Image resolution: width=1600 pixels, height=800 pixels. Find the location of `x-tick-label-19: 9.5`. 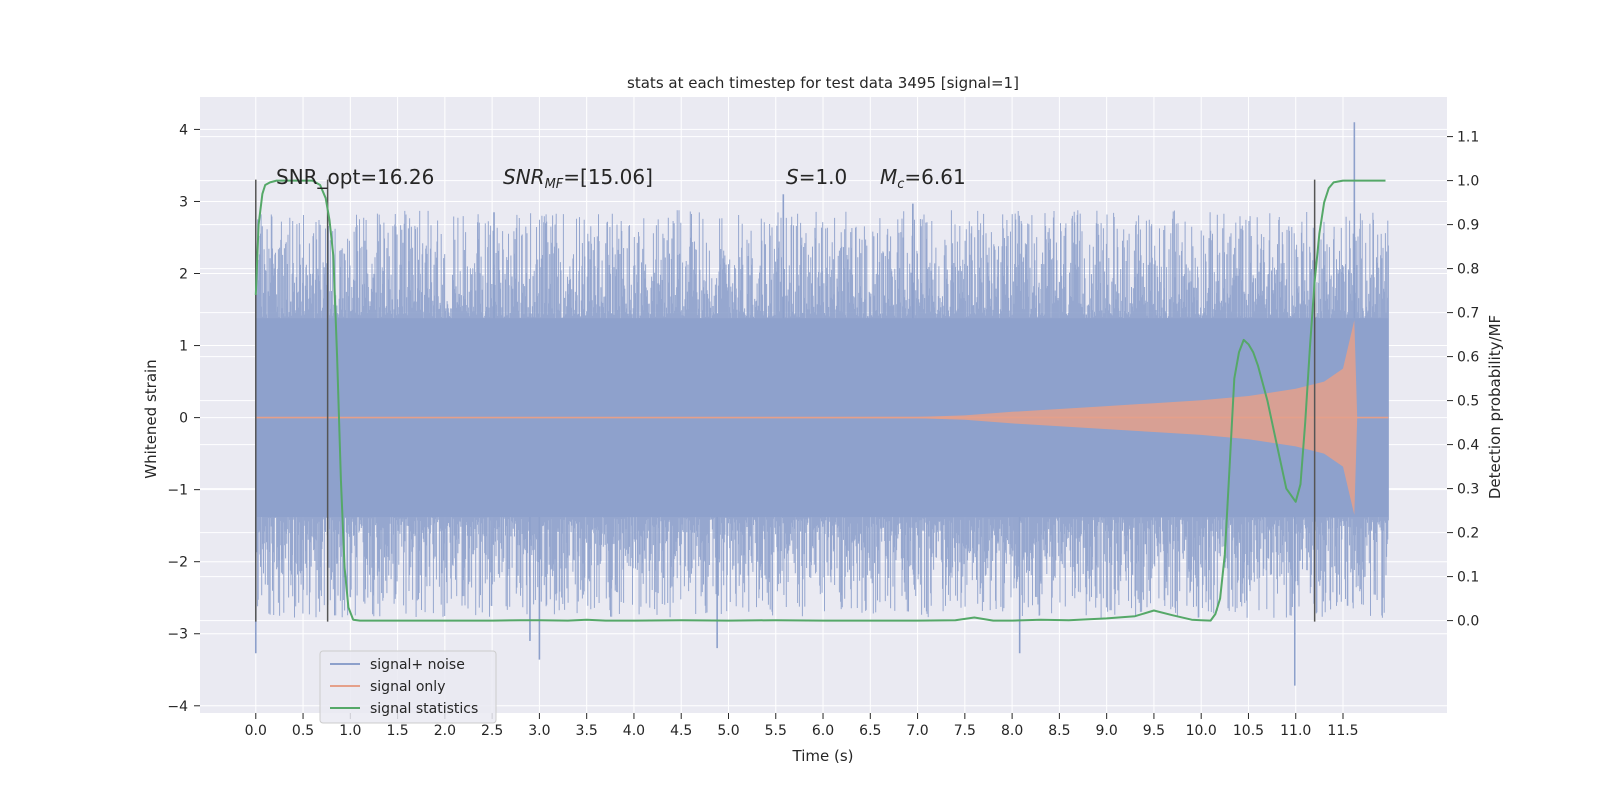

x-tick-label-19: 9.5 is located at coordinates (1154, 731).